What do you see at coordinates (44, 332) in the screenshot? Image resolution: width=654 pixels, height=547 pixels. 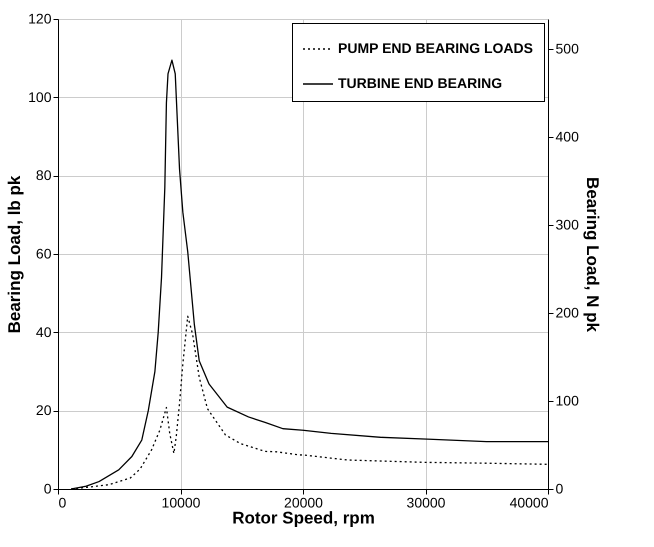 I see `y-tick-label: 40` at bounding box center [44, 332].